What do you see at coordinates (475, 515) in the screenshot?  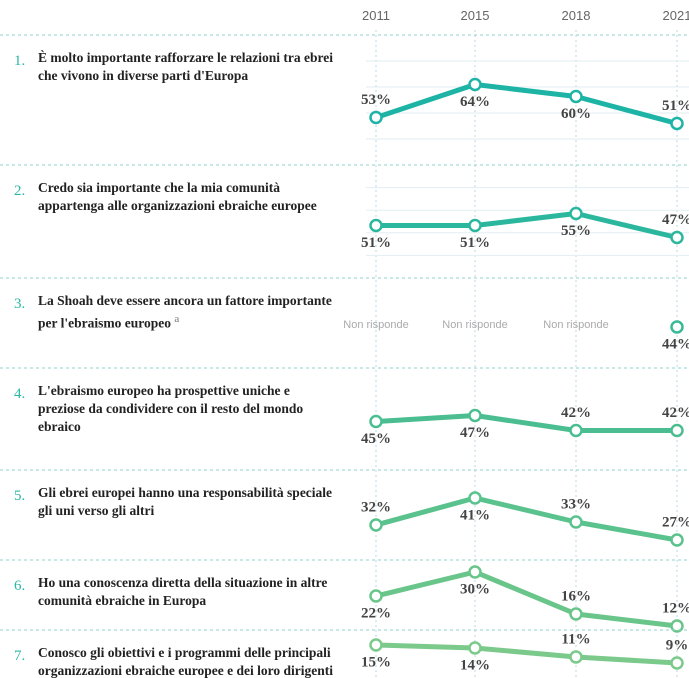 I see `value-label: 41%` at bounding box center [475, 515].